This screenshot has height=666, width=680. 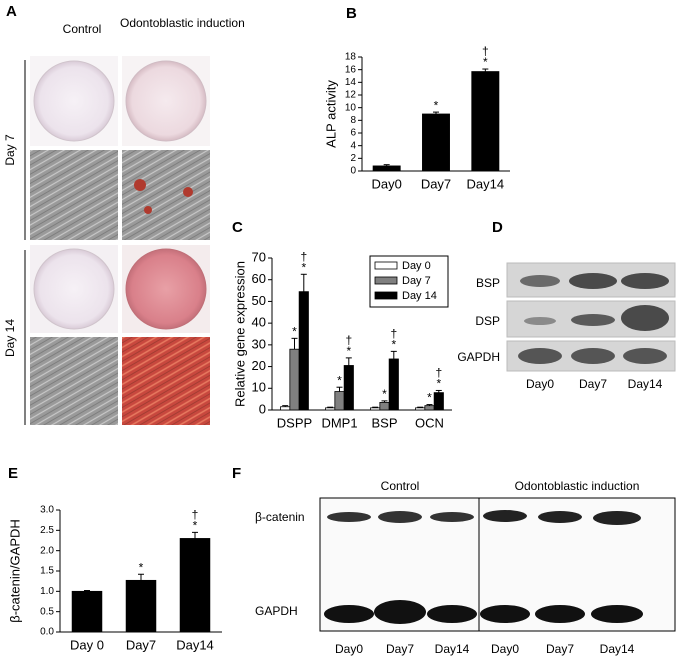 I want to click on y-tick-label: 1.5, so click(x=47, y=571).